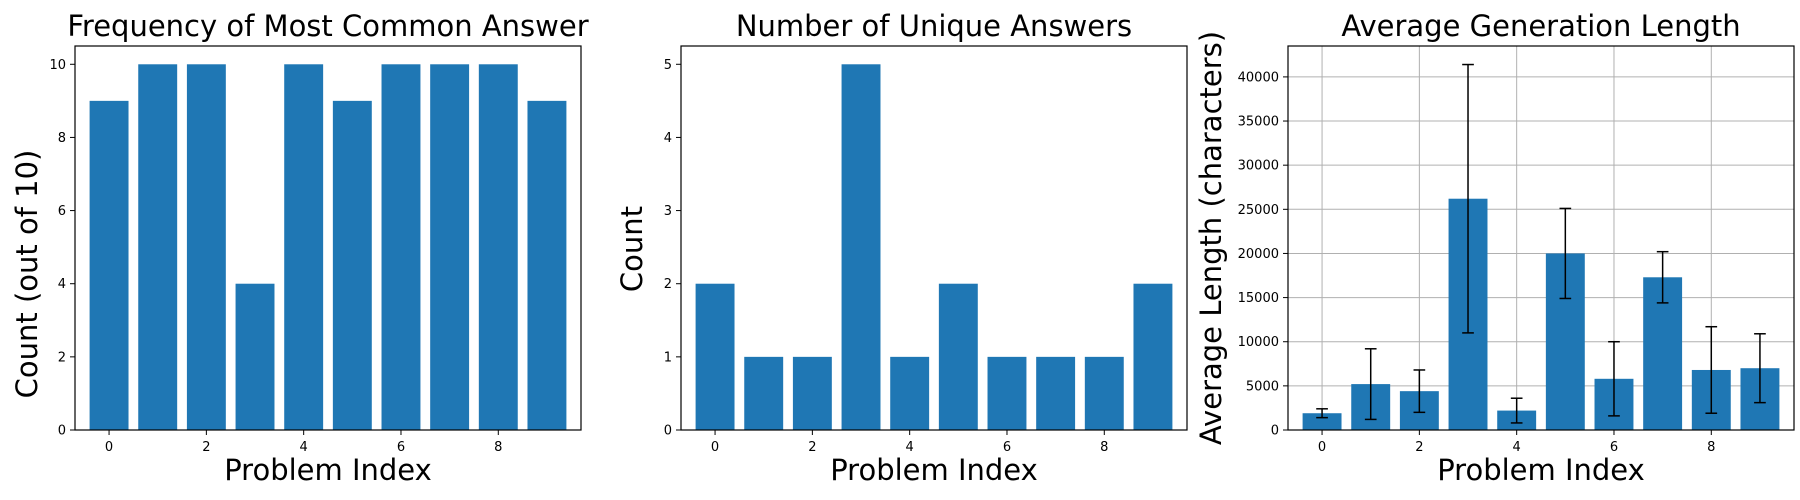  What do you see at coordinates (668, 211) in the screenshot?
I see `y-tick-label: 3` at bounding box center [668, 211].